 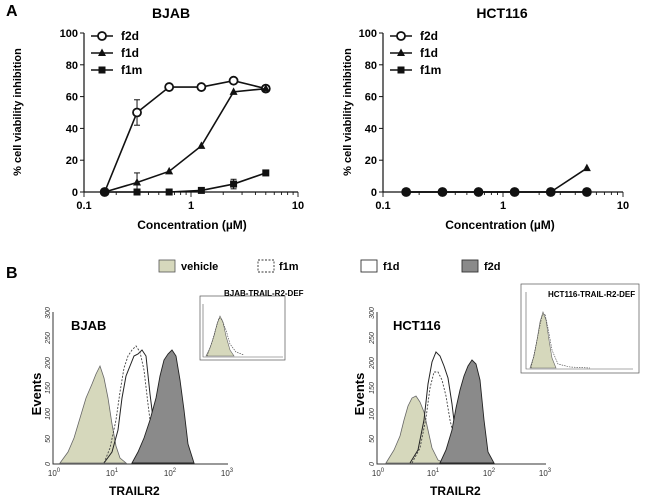 I want to click on hist1-inset: BJAB-TRAIL-R2-DEF, so click(x=251, y=325).